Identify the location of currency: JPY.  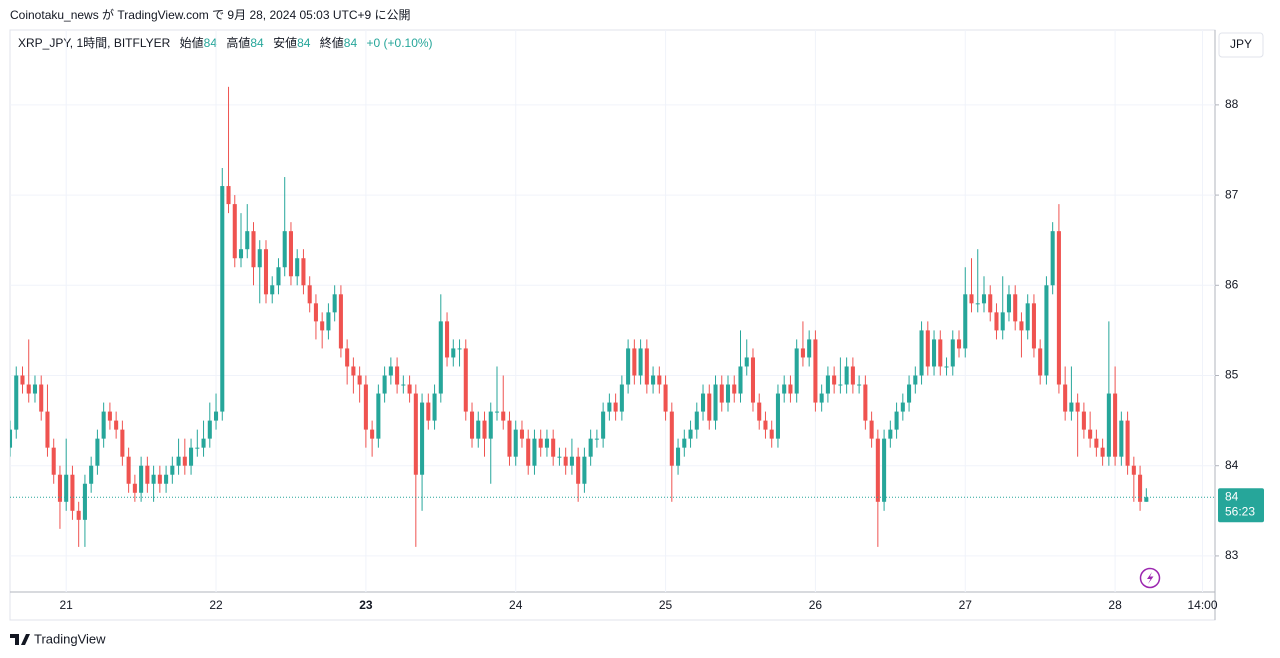
(1241, 44).